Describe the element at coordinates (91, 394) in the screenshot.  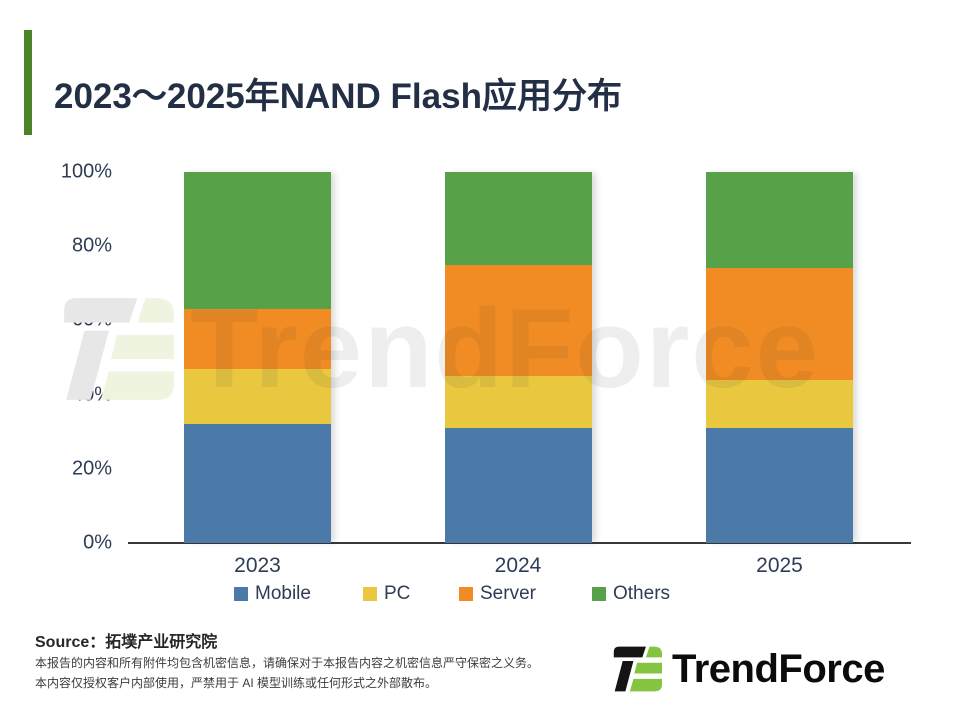
I see `y-tick-label: 40%` at that location.